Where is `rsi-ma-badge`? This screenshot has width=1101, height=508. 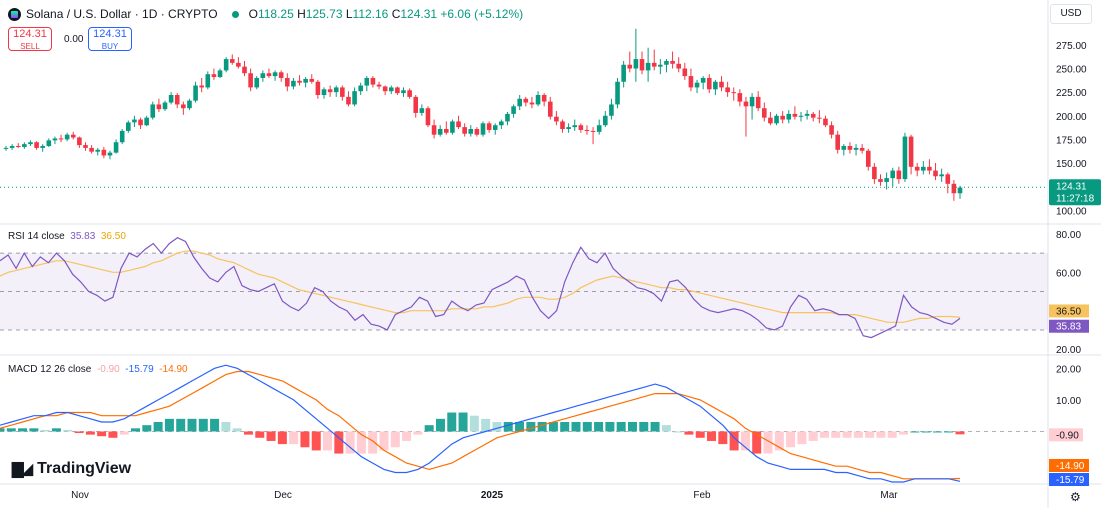 rsi-ma-badge is located at coordinates (1069, 311).